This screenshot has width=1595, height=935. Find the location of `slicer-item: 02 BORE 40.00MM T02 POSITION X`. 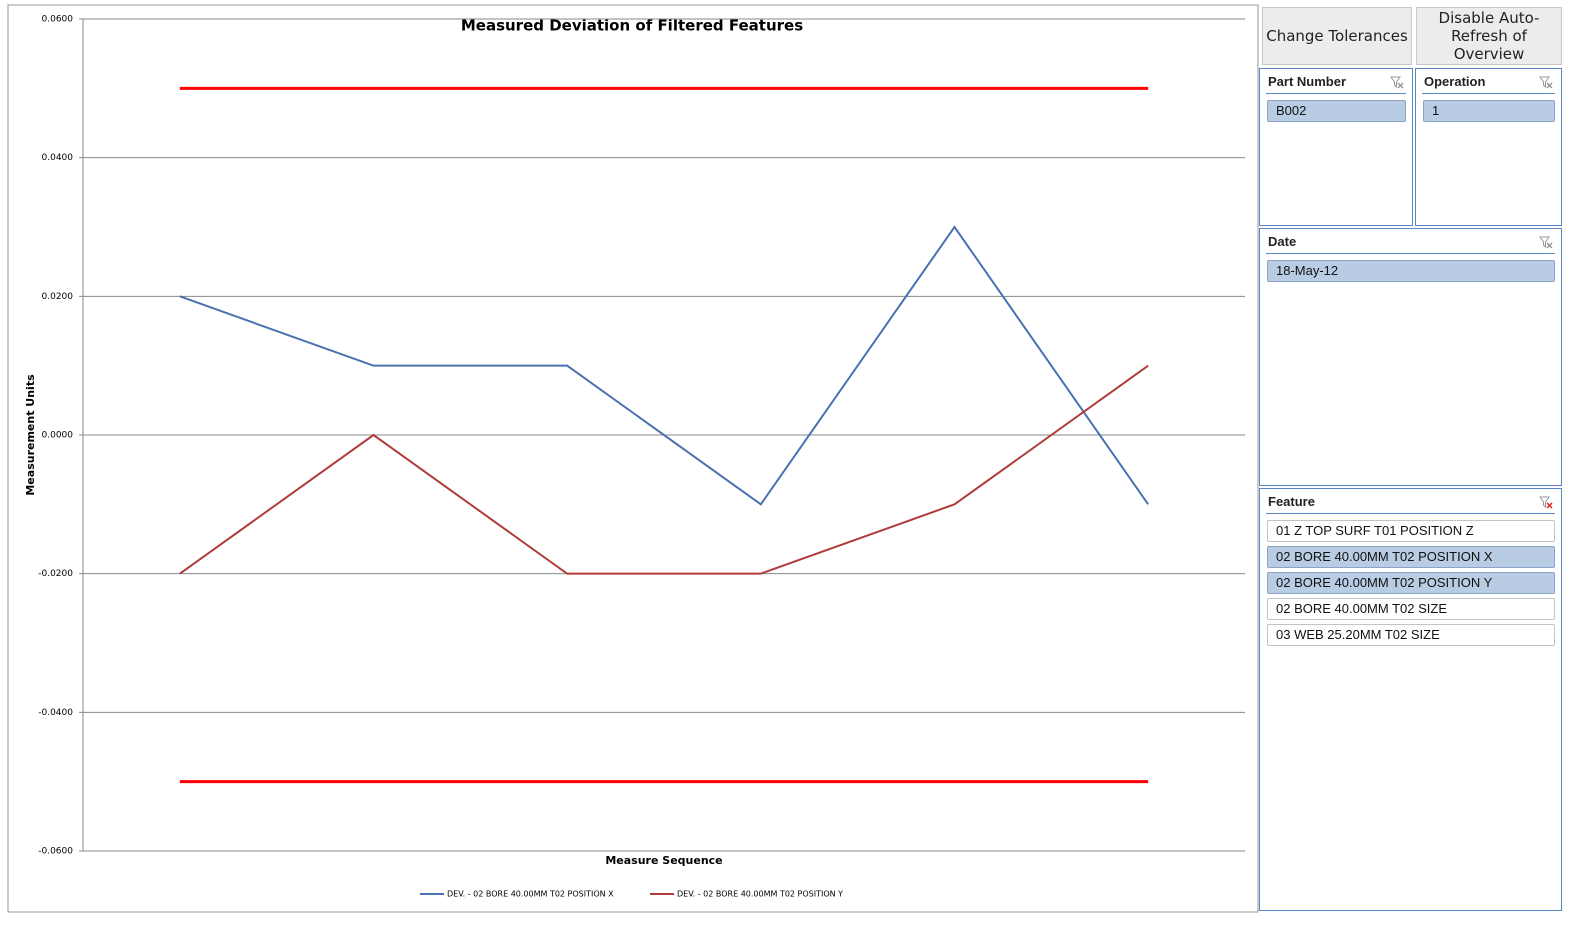

slicer-item: 02 BORE 40.00MM T02 POSITION X is located at coordinates (1411, 557).